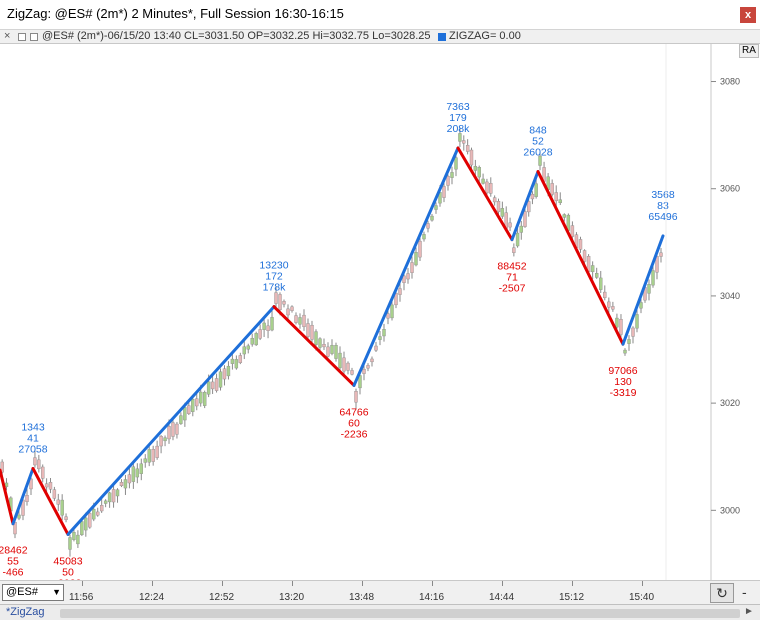  Describe the element at coordinates (512, 289) in the screenshot. I see `pivot-label: -2507` at that location.